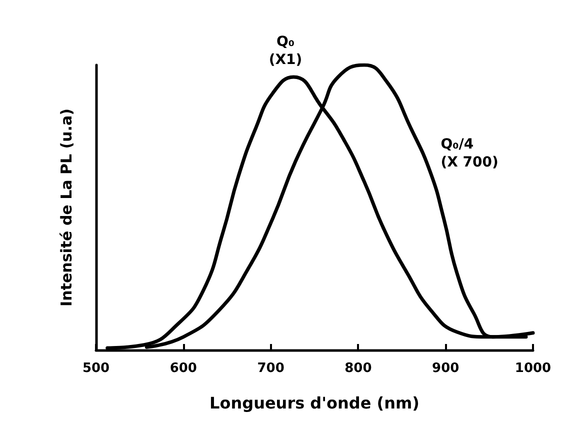 This screenshot has width=563, height=441. Describe the element at coordinates (315, 403) in the screenshot. I see `x-axis-title: Longueurs d'onde (nm)` at that location.